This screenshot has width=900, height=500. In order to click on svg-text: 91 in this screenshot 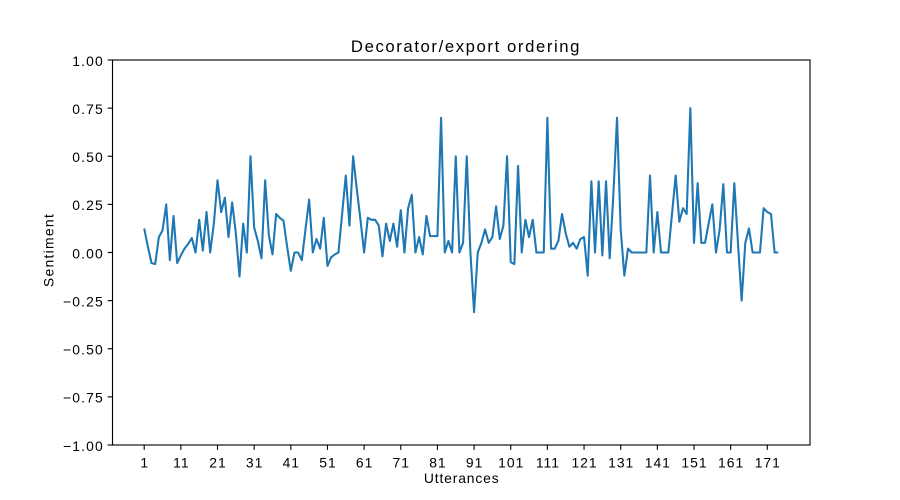, I will do `click(474, 463)`.